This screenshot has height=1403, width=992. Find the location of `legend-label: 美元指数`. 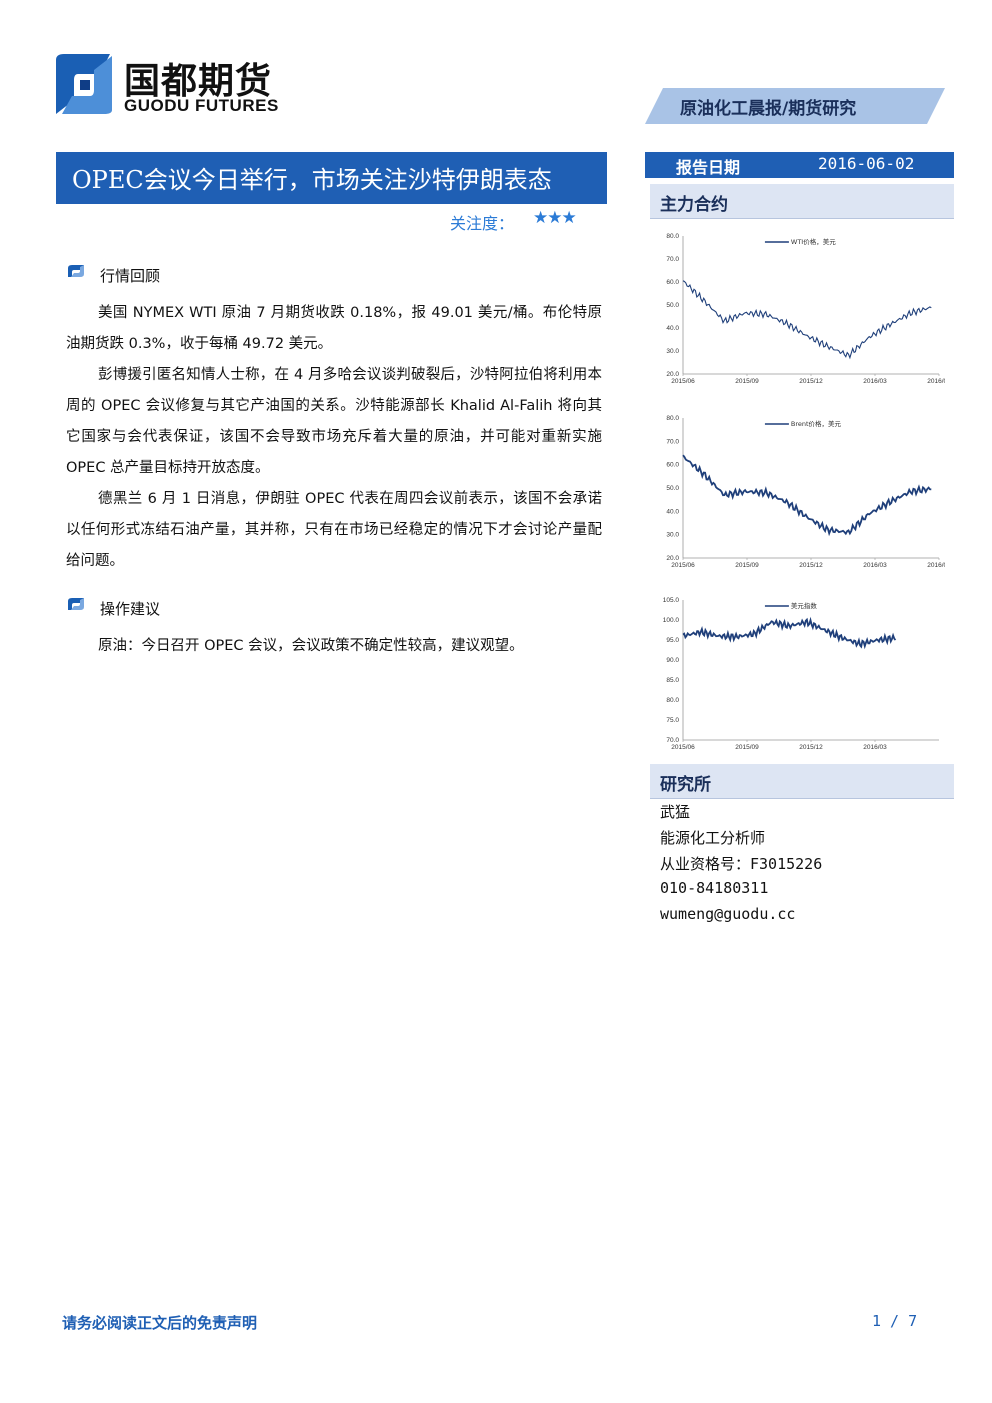

legend-label: 美元指数 is located at coordinates (804, 605).